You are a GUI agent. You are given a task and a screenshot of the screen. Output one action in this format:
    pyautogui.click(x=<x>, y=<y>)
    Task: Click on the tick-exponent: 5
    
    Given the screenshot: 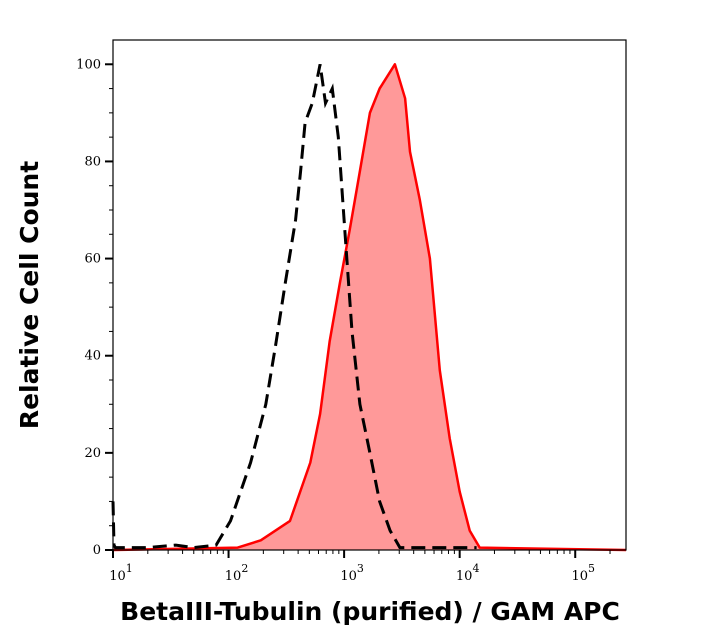 What is the action you would take?
    pyautogui.click(x=591, y=568)
    